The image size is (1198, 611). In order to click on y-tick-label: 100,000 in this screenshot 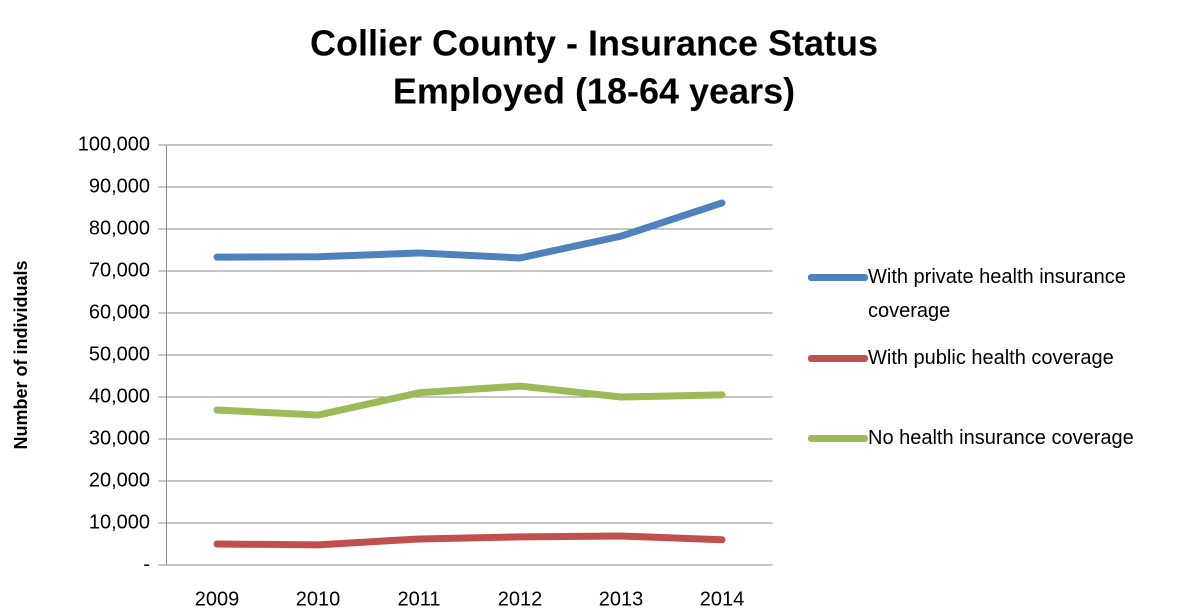, I will do `click(114, 144)`.